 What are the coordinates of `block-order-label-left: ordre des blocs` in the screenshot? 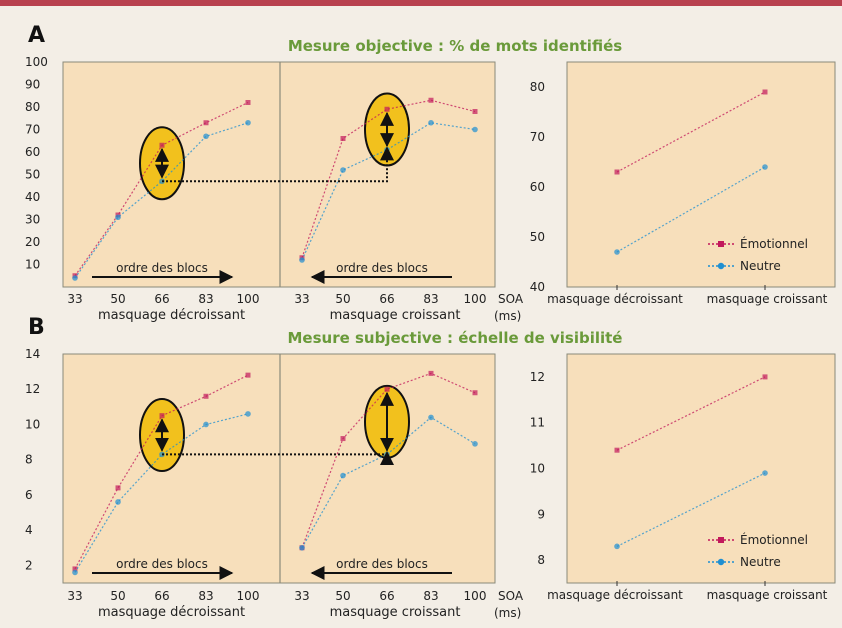 It's located at (162, 268).